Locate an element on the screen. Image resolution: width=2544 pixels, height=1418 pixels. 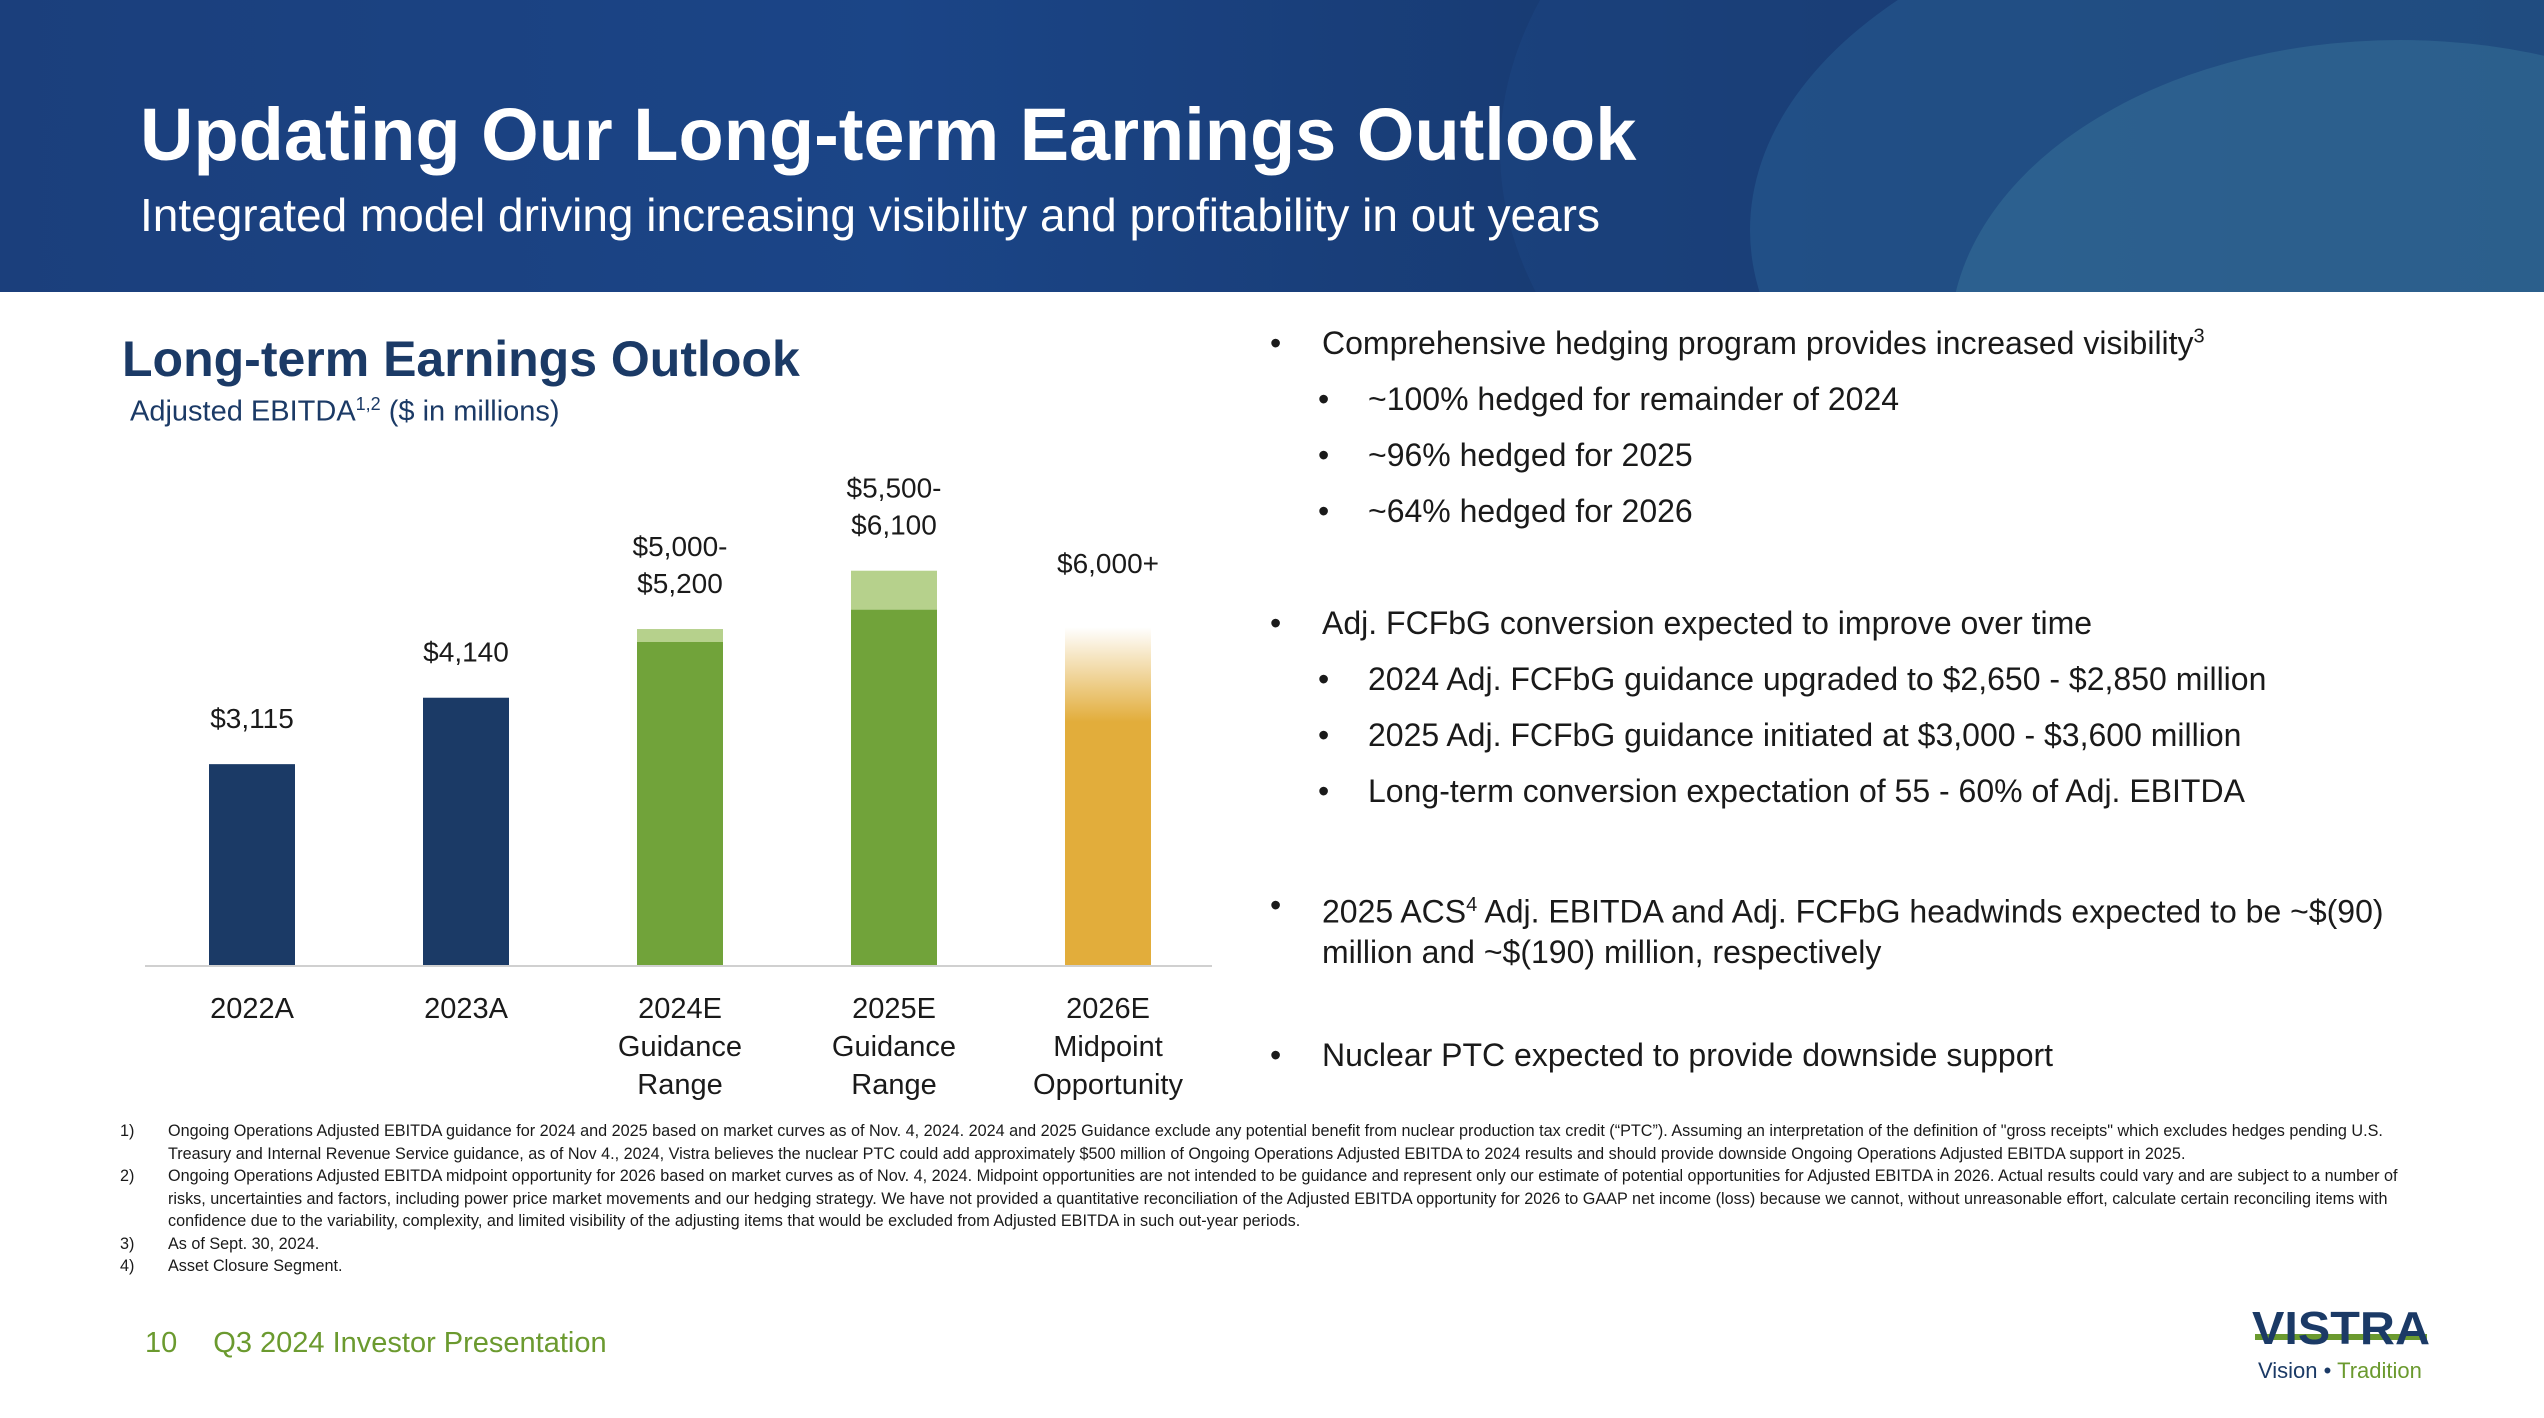
logo-wordmark: VISTRA is located at coordinates (2341, 1328).